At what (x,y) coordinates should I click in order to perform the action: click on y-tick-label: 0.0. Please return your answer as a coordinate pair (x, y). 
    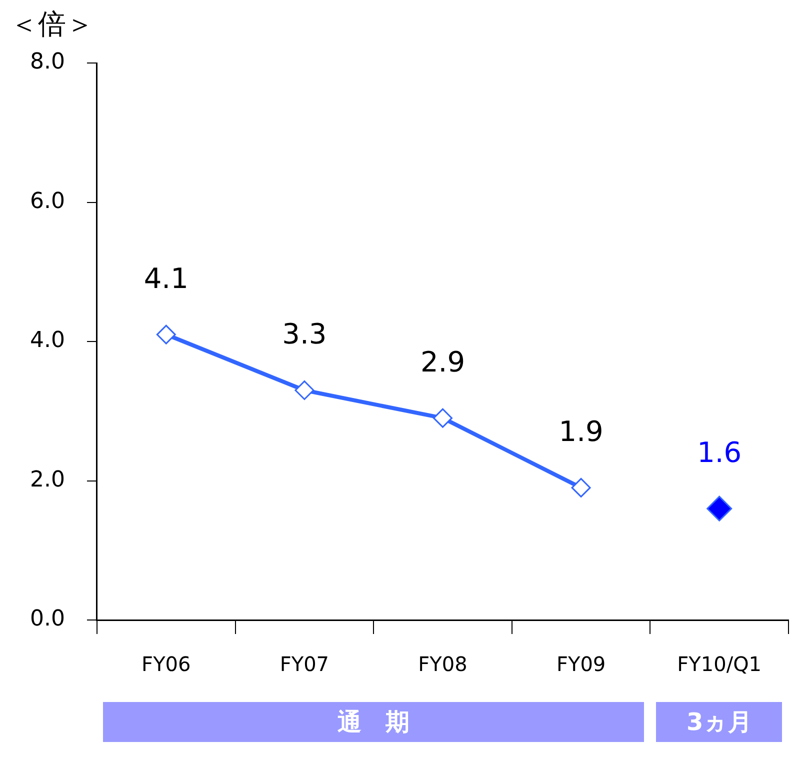
    Looking at the image, I should click on (47, 619).